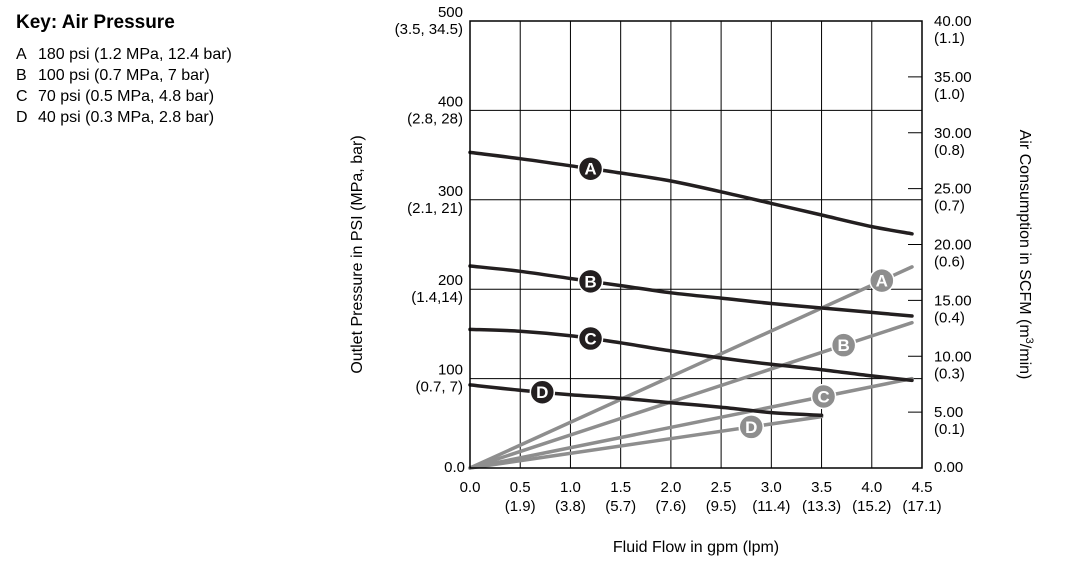 This screenshot has height=566, width=1067. Describe the element at coordinates (948, 467) in the screenshot. I see `y-right-tick-label: 0.00` at that location.